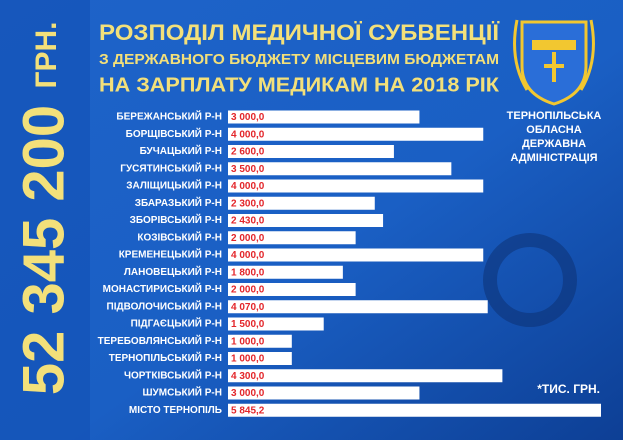 The image size is (623, 440). I want to click on category-label: МІСТО ТЕРНОПІЛЬ, so click(175, 410).